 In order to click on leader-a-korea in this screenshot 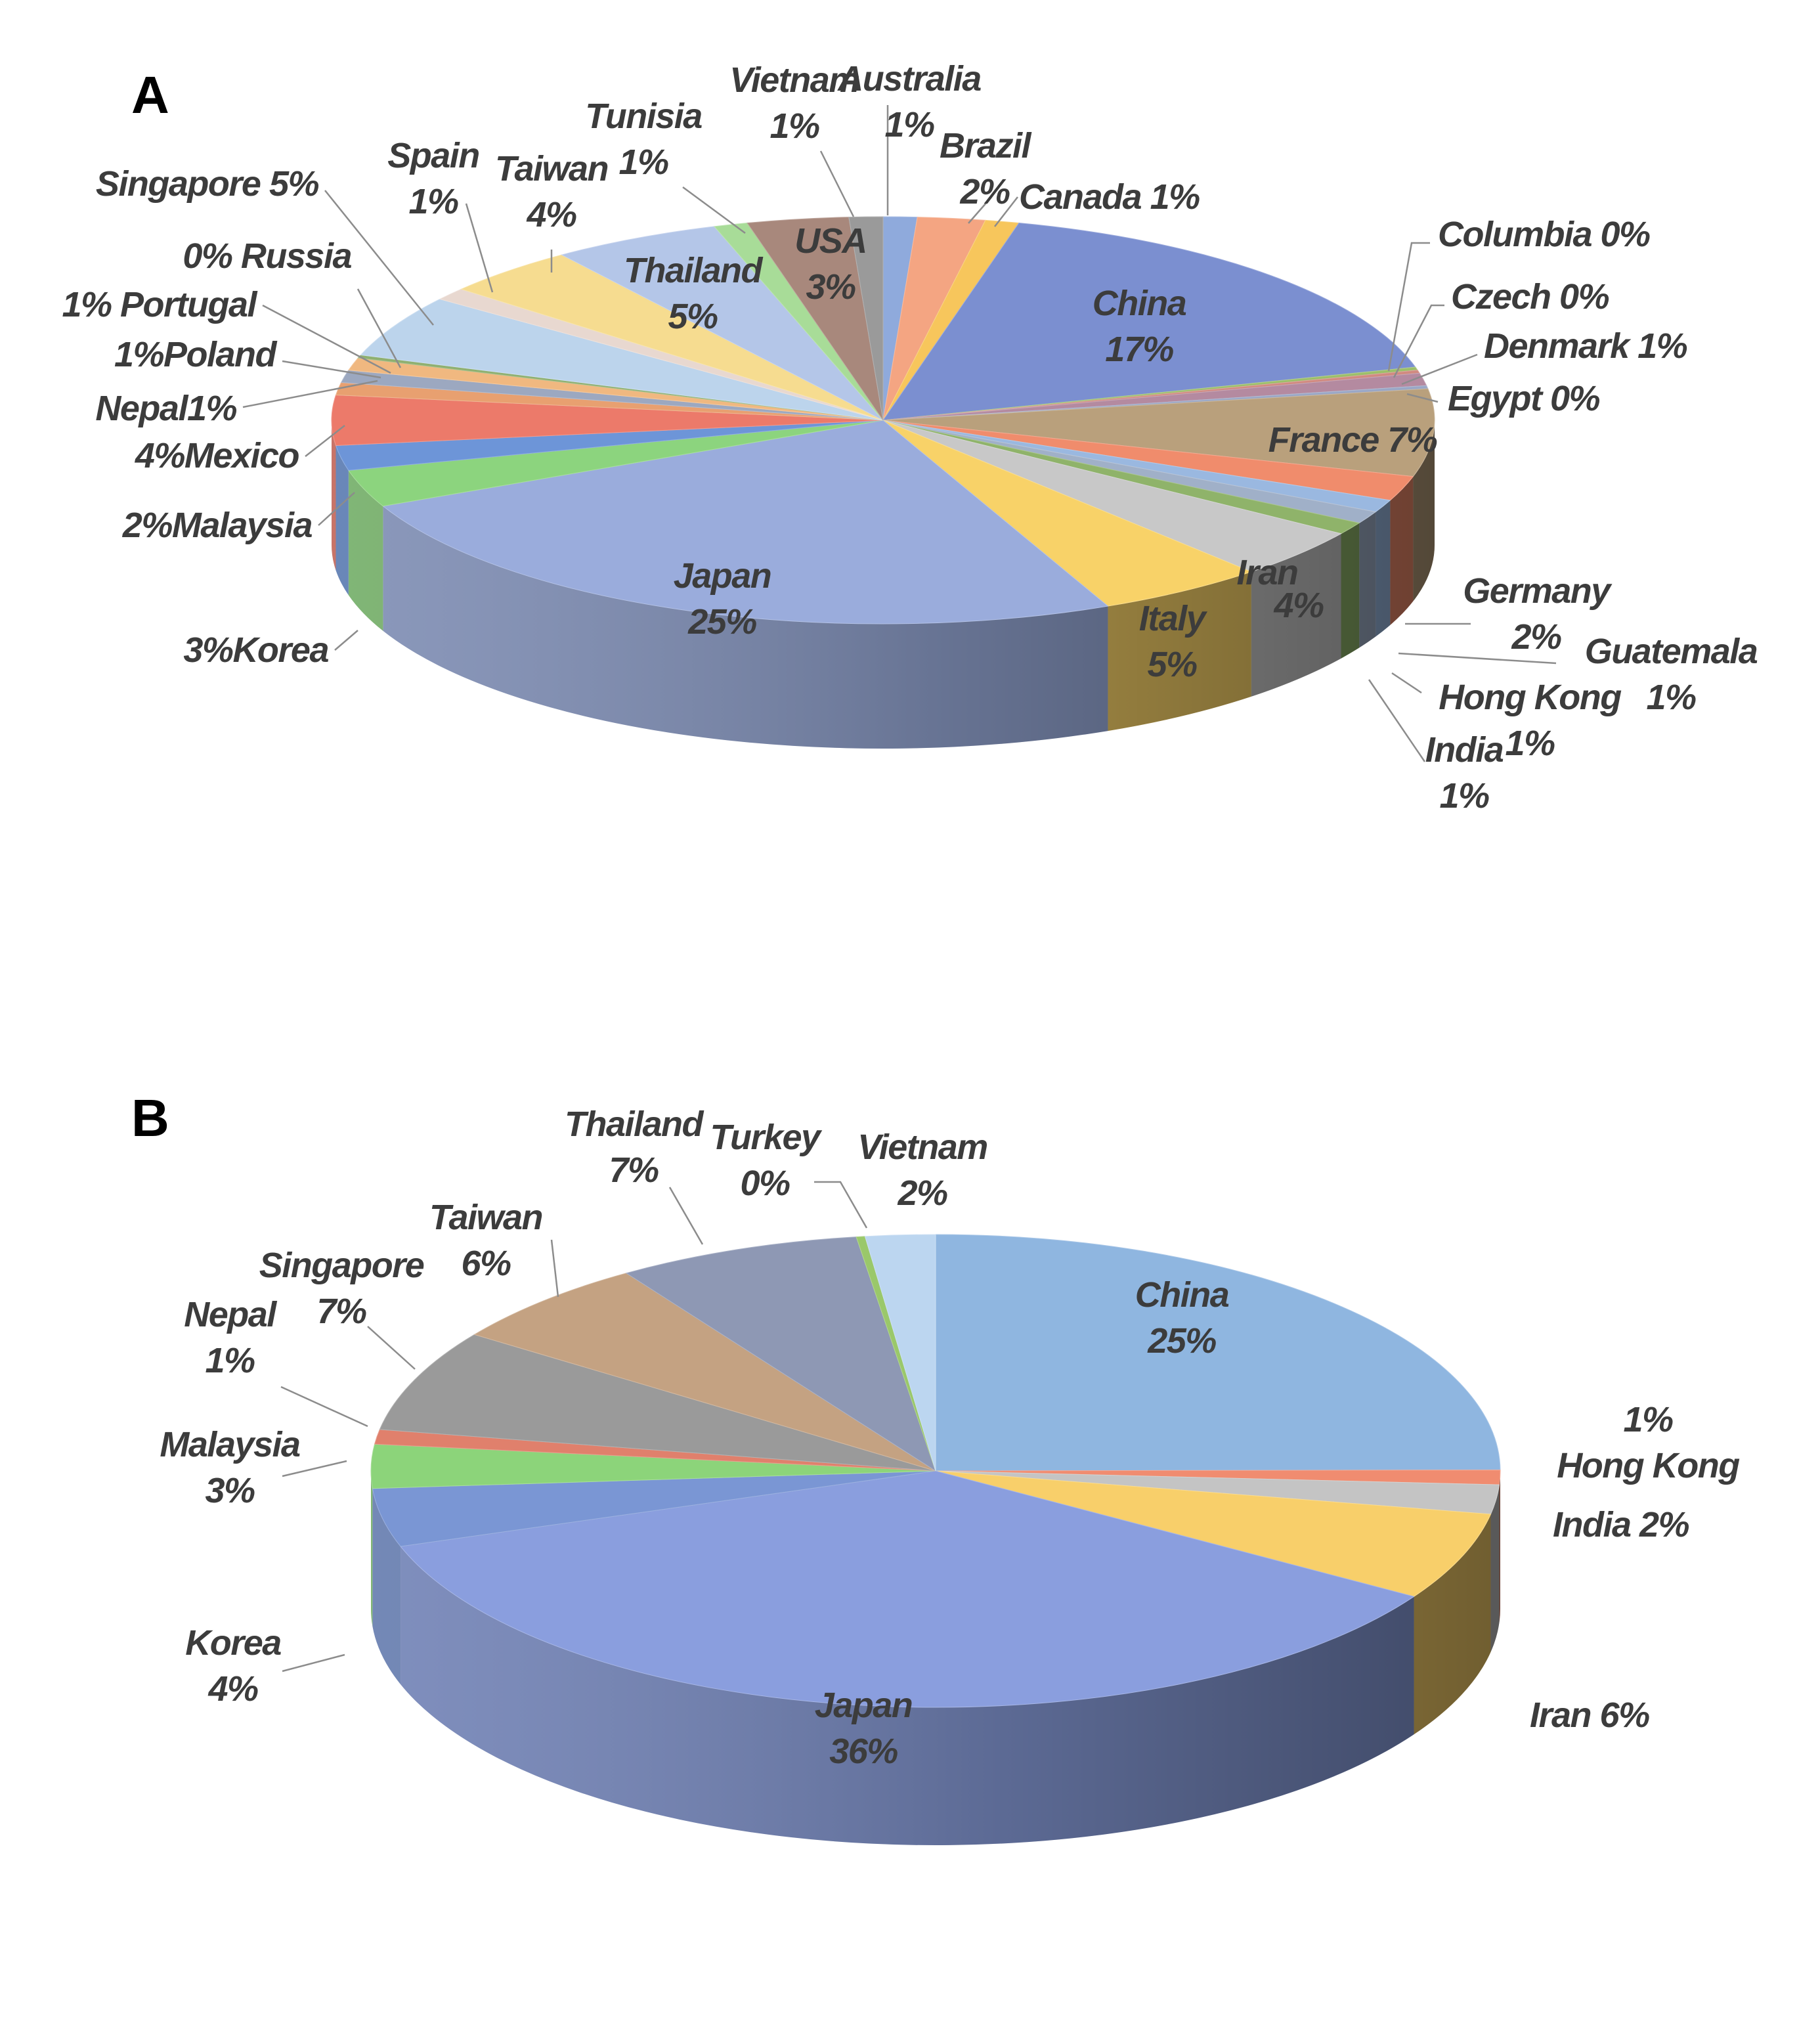, I will do `click(346, 640)`.